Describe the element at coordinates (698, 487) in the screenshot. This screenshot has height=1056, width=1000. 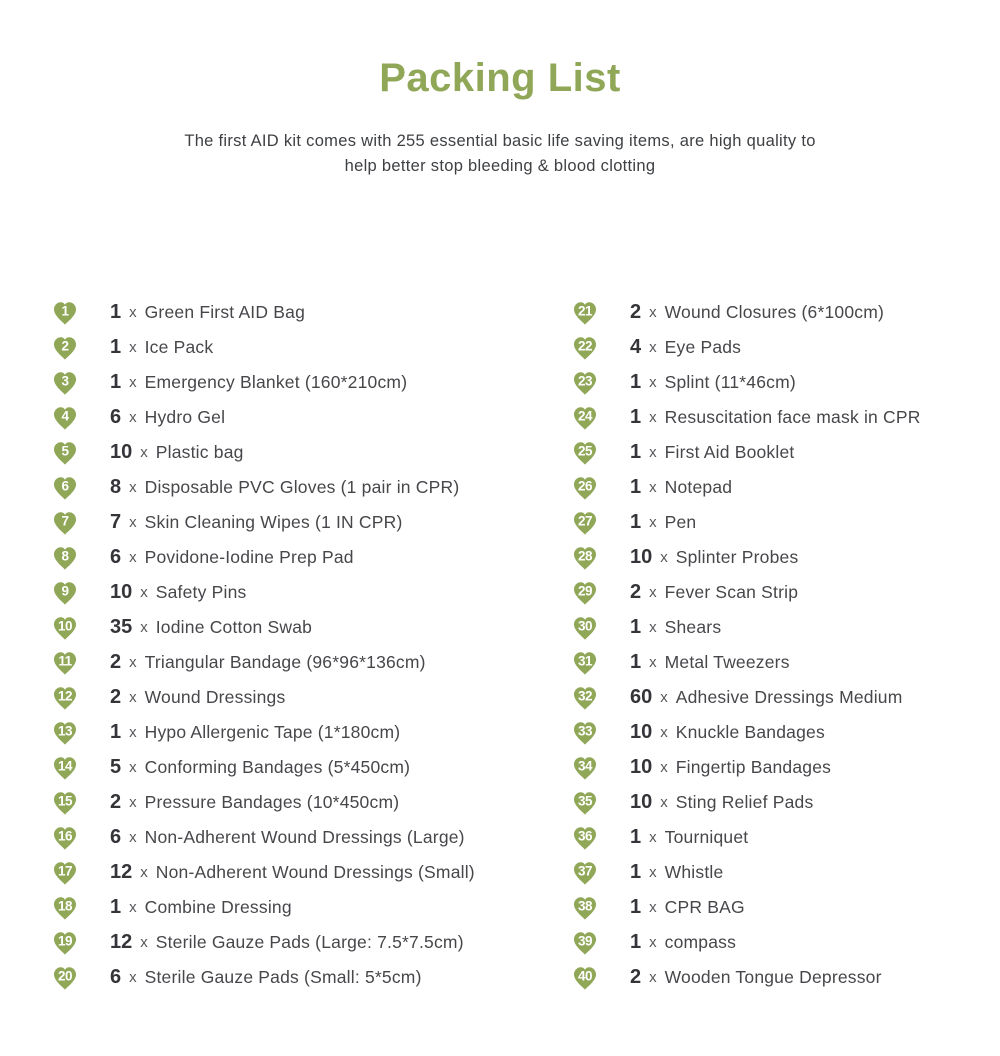
I see `item-label: Notepad` at that location.